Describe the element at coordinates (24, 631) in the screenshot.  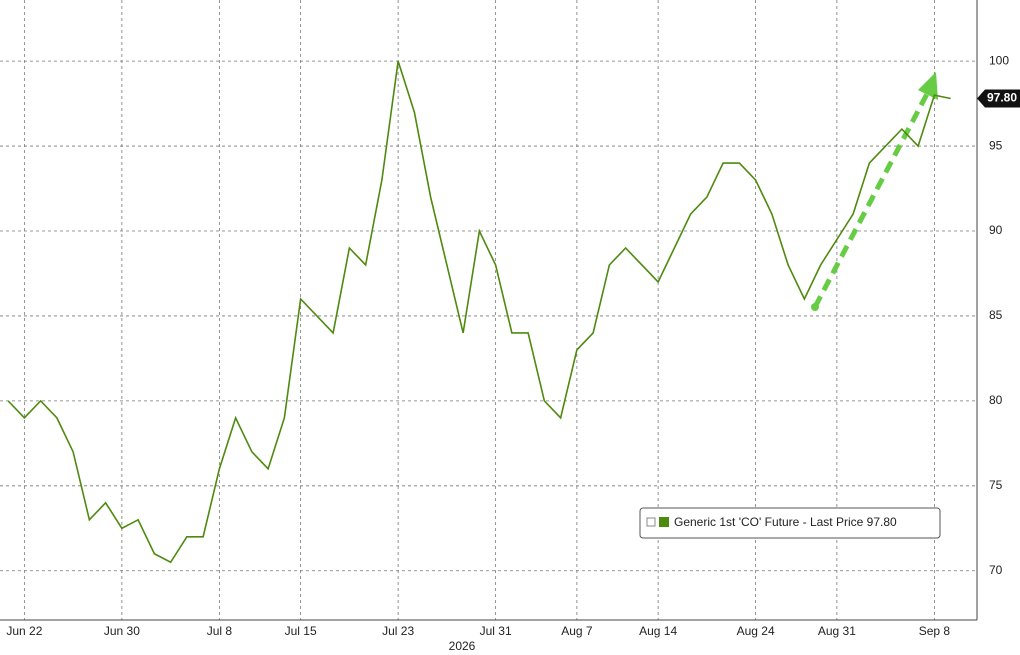
I see `x-tick-label: Jun 22` at that location.